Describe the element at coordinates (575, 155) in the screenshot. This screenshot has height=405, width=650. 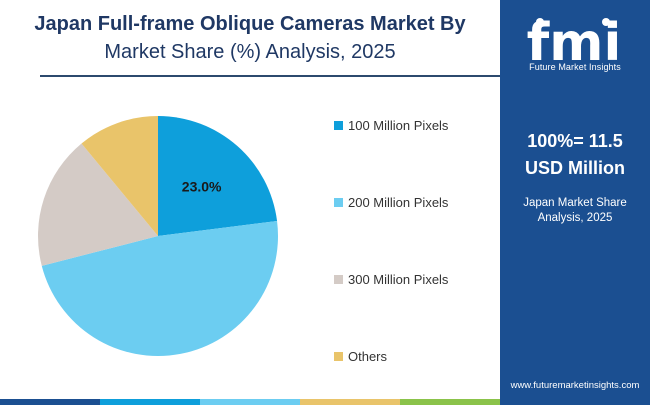
I see `market-size-stat: 100%= 11.5 USD Million` at that location.